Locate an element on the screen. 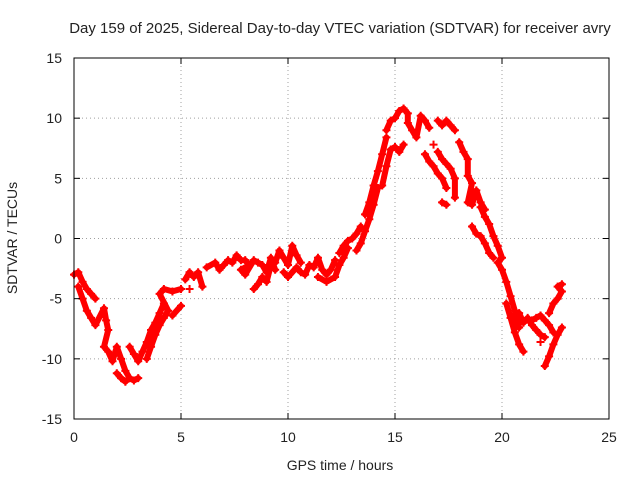 The width and height of the screenshot is (640, 480). x-tick-label: 25 is located at coordinates (609, 437).